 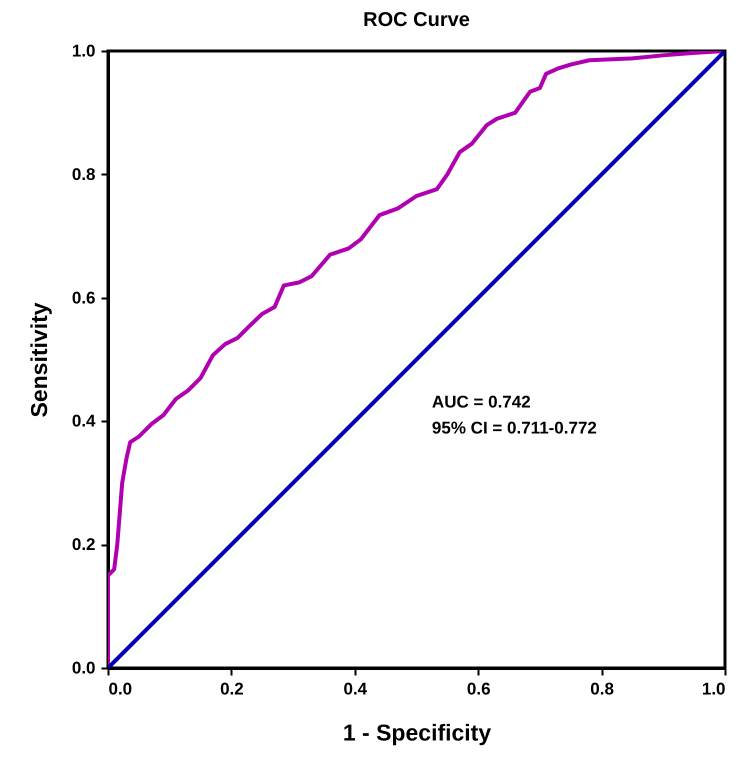 What do you see at coordinates (39, 360) in the screenshot?
I see `y-axis-title: Sensitivity` at bounding box center [39, 360].